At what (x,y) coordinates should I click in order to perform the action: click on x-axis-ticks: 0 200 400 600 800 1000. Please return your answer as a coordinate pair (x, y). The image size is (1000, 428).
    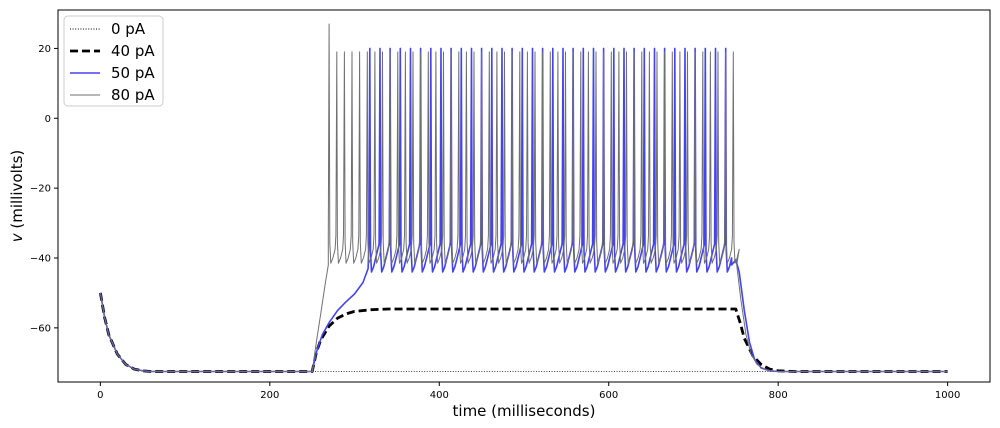
    Looking at the image, I should click on (528, 391).